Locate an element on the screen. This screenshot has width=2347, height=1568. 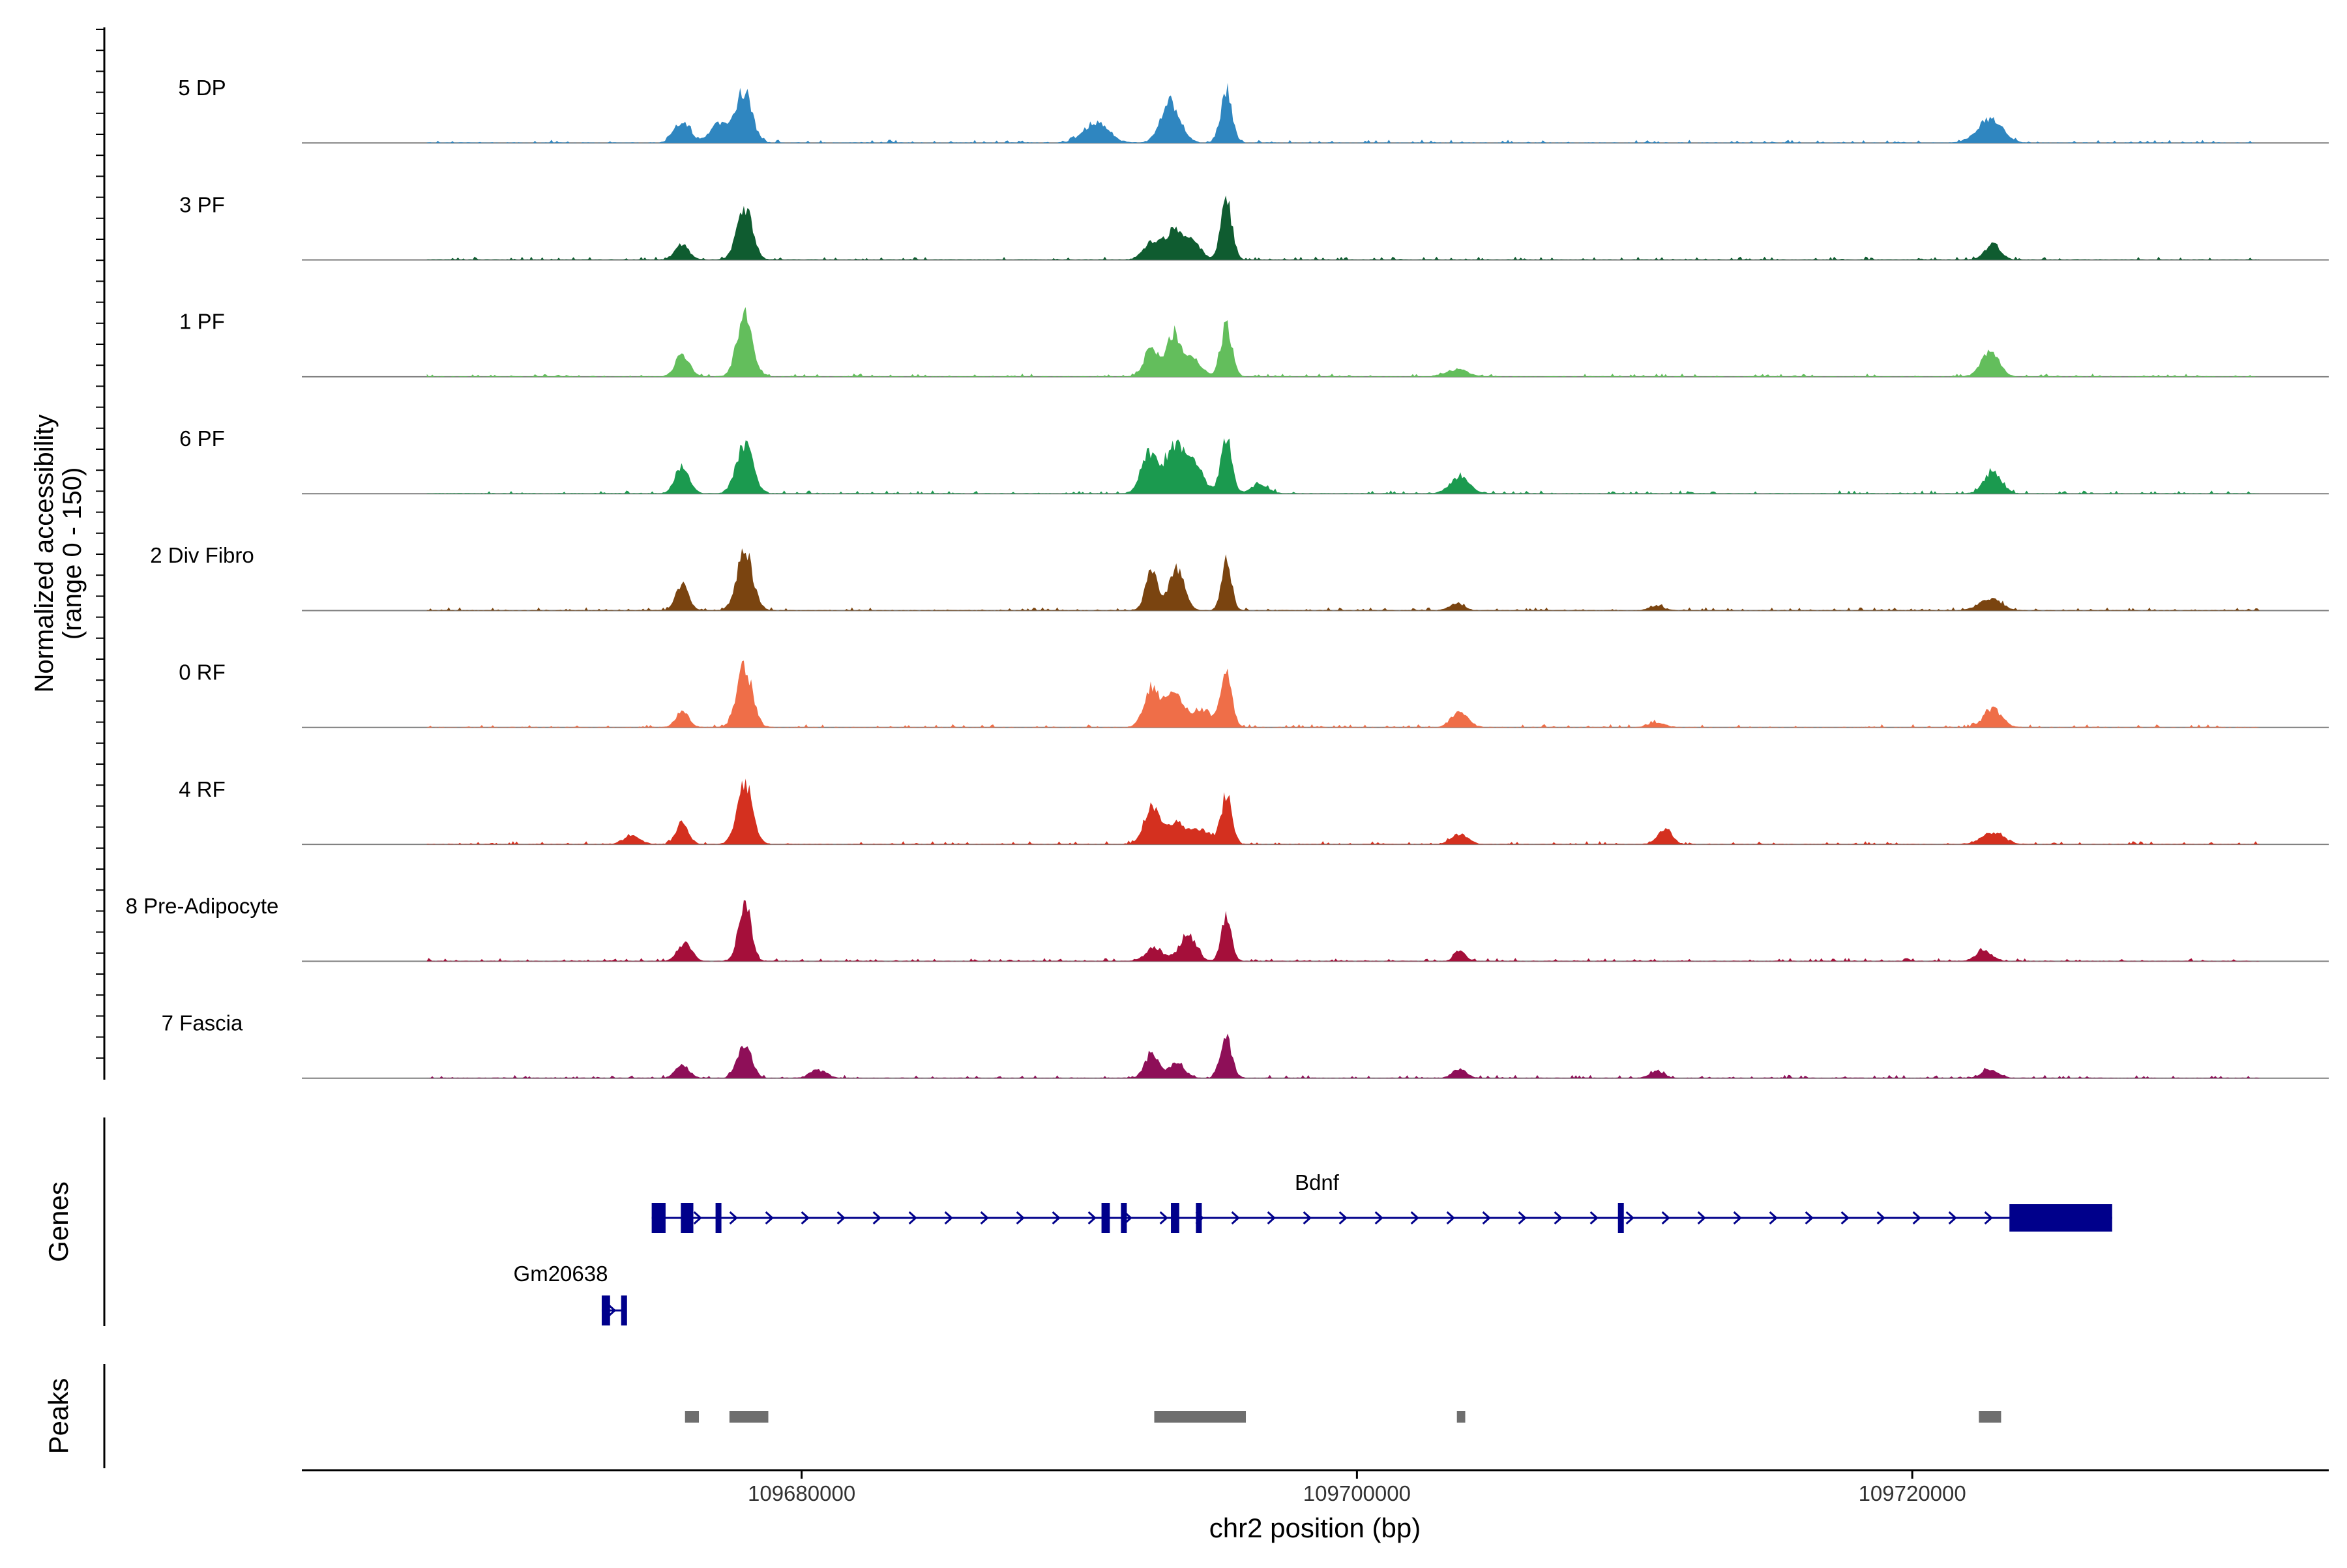
track-label: 7 Fascia is located at coordinates (202, 1023).